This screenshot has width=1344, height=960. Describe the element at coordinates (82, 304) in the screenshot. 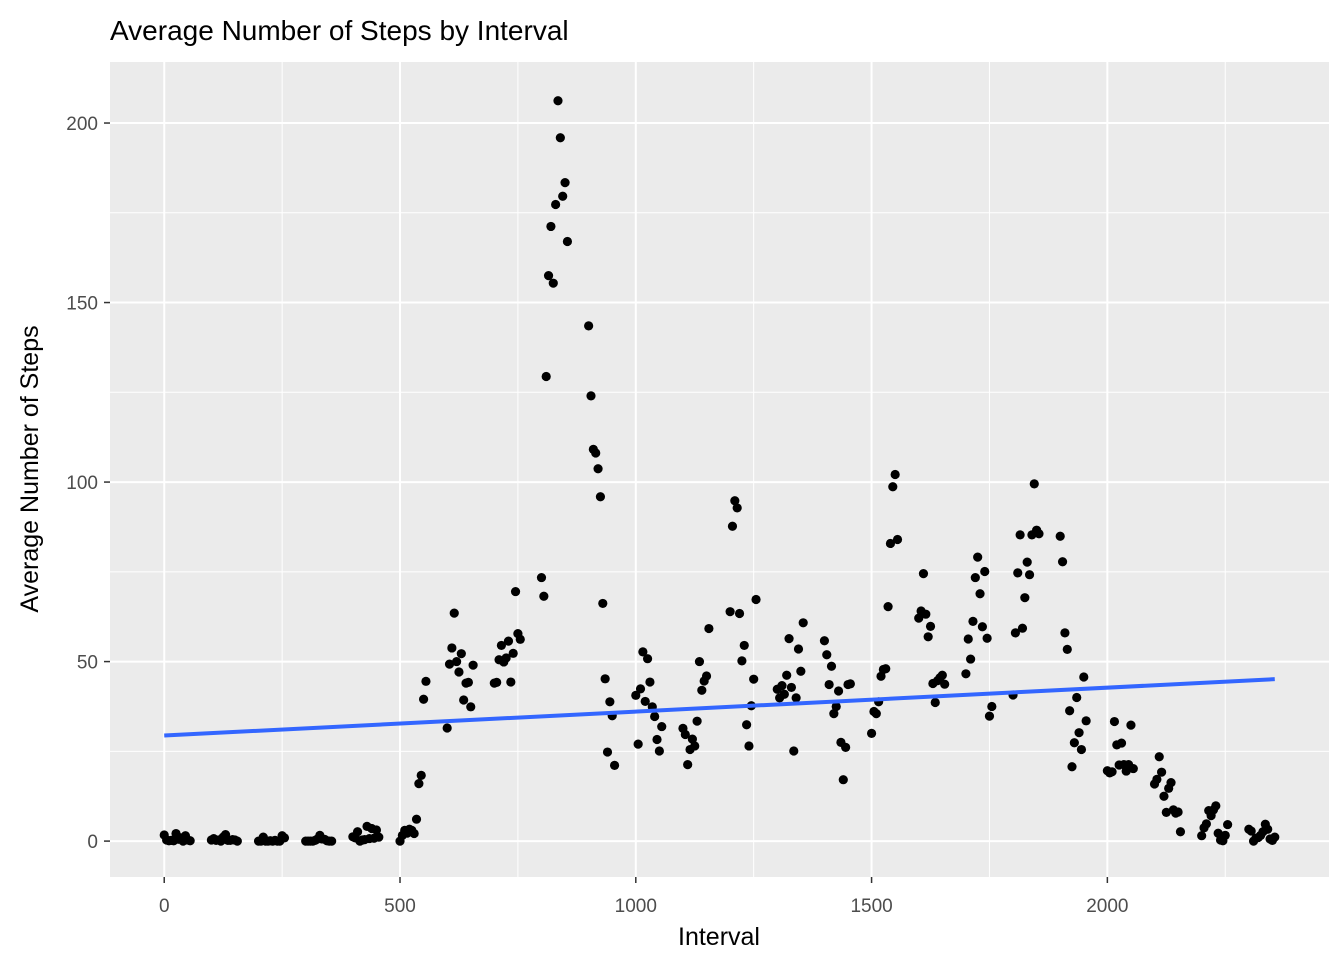

I see `y-tick-label: 150` at that location.